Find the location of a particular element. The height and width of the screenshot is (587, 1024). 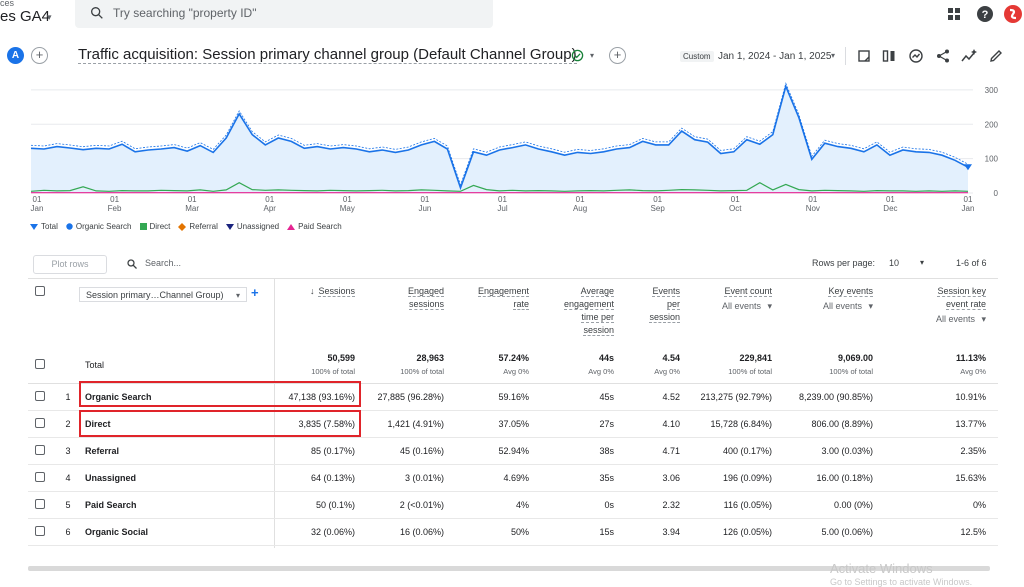

property-caret-icon: ▾ is located at coordinates (49, 17).